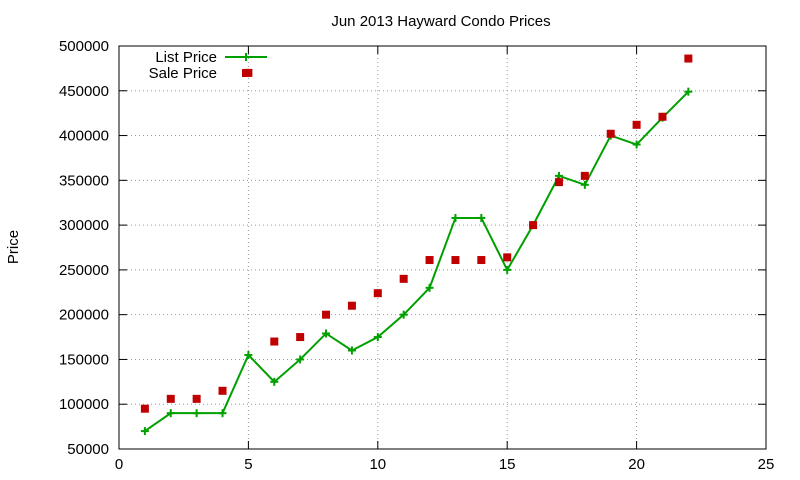 The width and height of the screenshot is (800, 480). I want to click on x-tick-label: 5, so click(248, 464).